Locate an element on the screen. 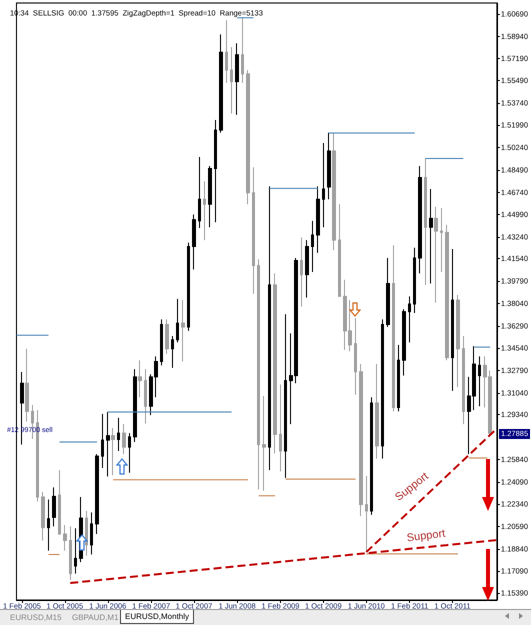 This screenshot has width=531, height=625. text: GBPAUD,M1 is located at coordinates (95, 618).